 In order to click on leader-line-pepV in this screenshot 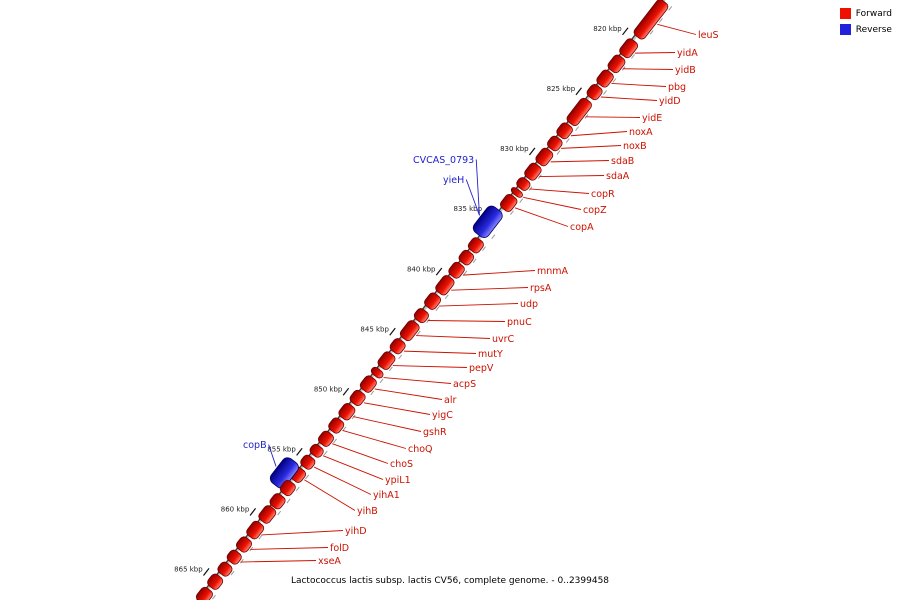, I will do `click(430, 366)`.